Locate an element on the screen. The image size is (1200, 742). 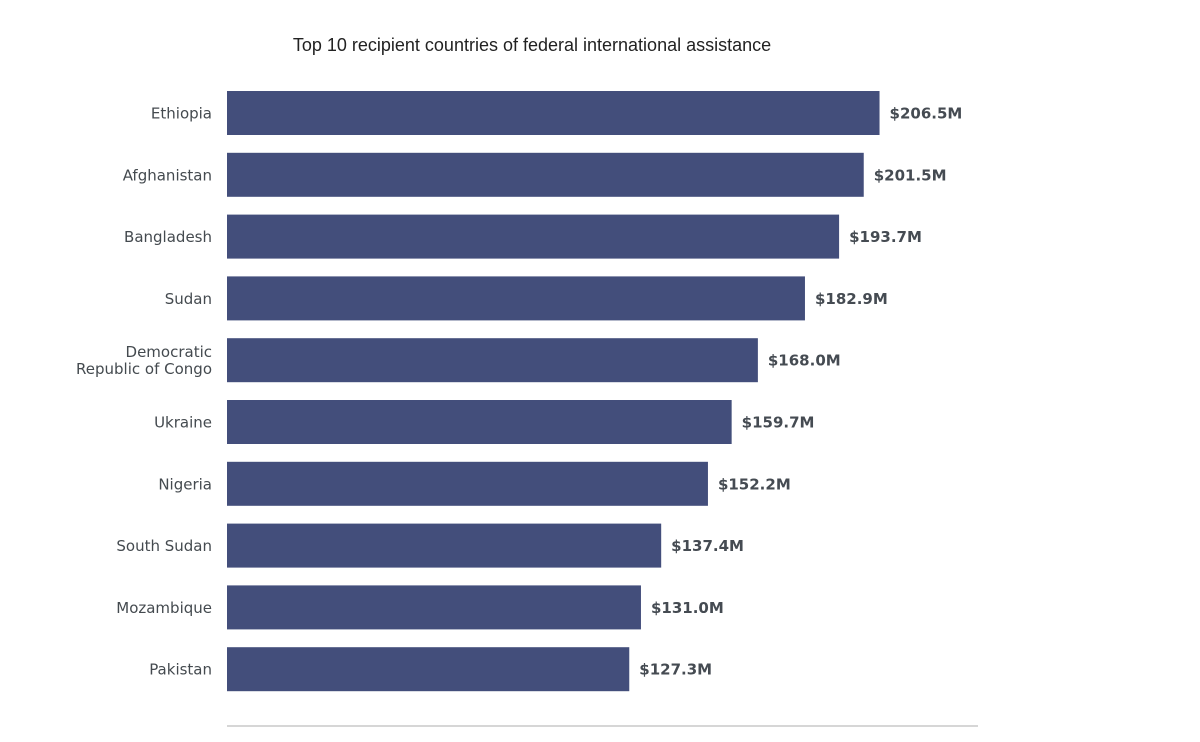
category-label: South Sudan is located at coordinates (164, 546).